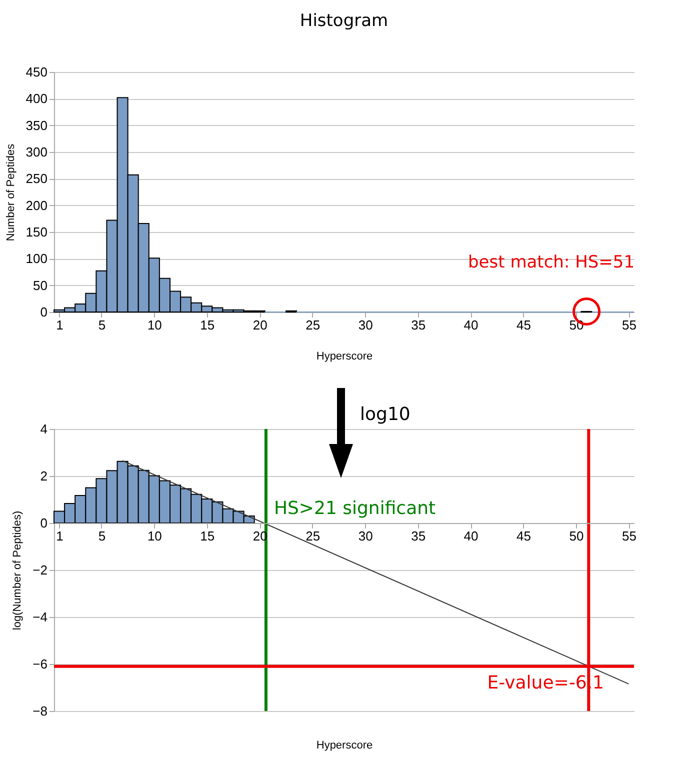  What do you see at coordinates (37, 232) in the screenshot?
I see `y-tick-label: 150` at bounding box center [37, 232].